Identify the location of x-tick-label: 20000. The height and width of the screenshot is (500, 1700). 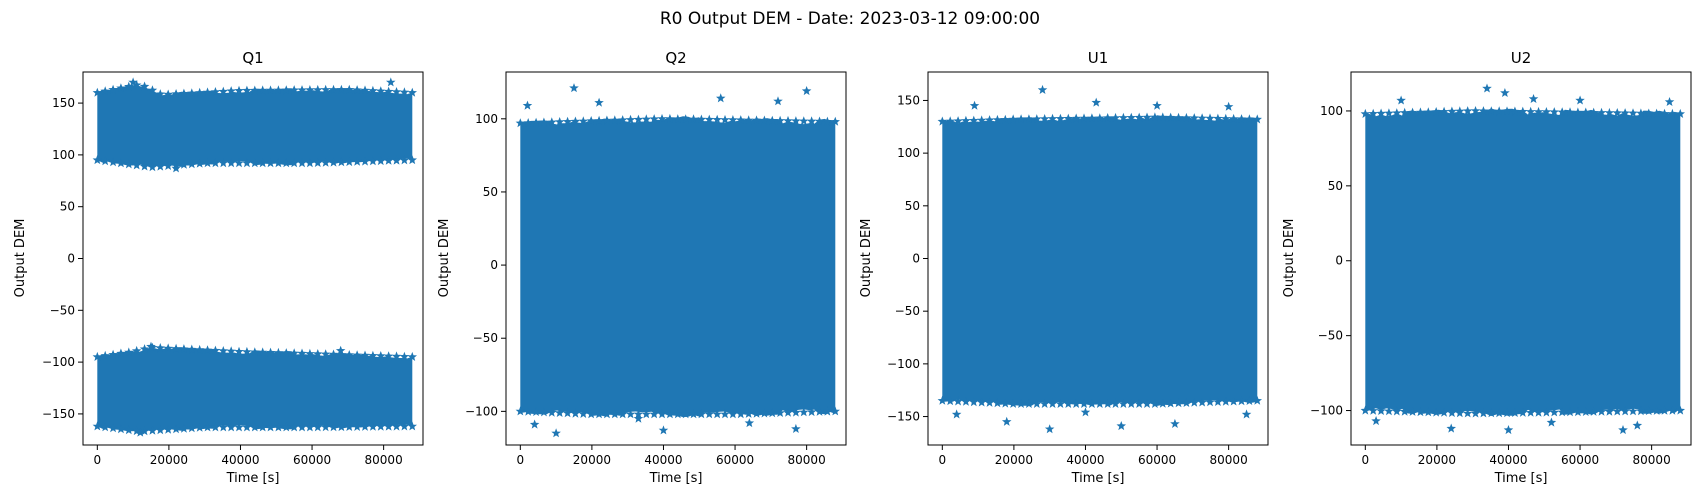
(1014, 460).